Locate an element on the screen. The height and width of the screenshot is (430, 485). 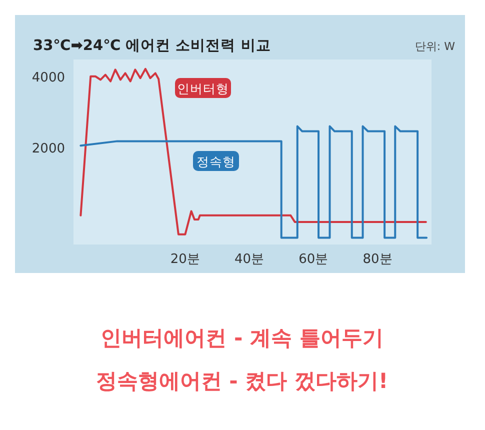
series-label: 정속형 is located at coordinates (216, 161).